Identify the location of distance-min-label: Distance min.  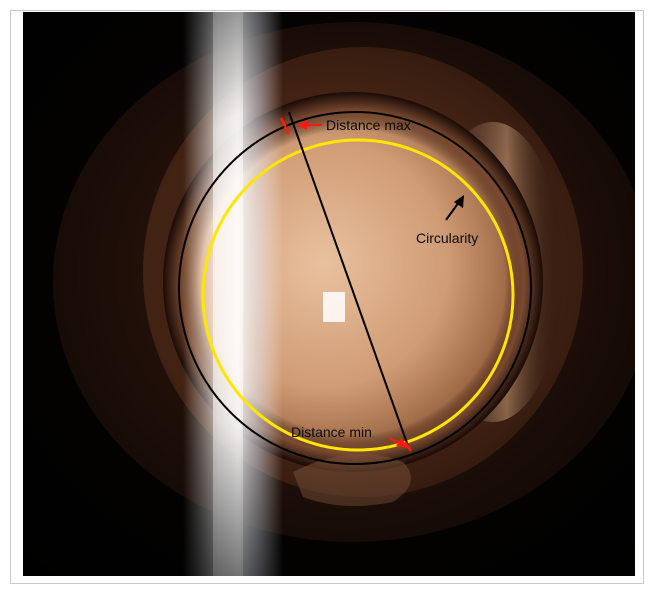
(331, 432).